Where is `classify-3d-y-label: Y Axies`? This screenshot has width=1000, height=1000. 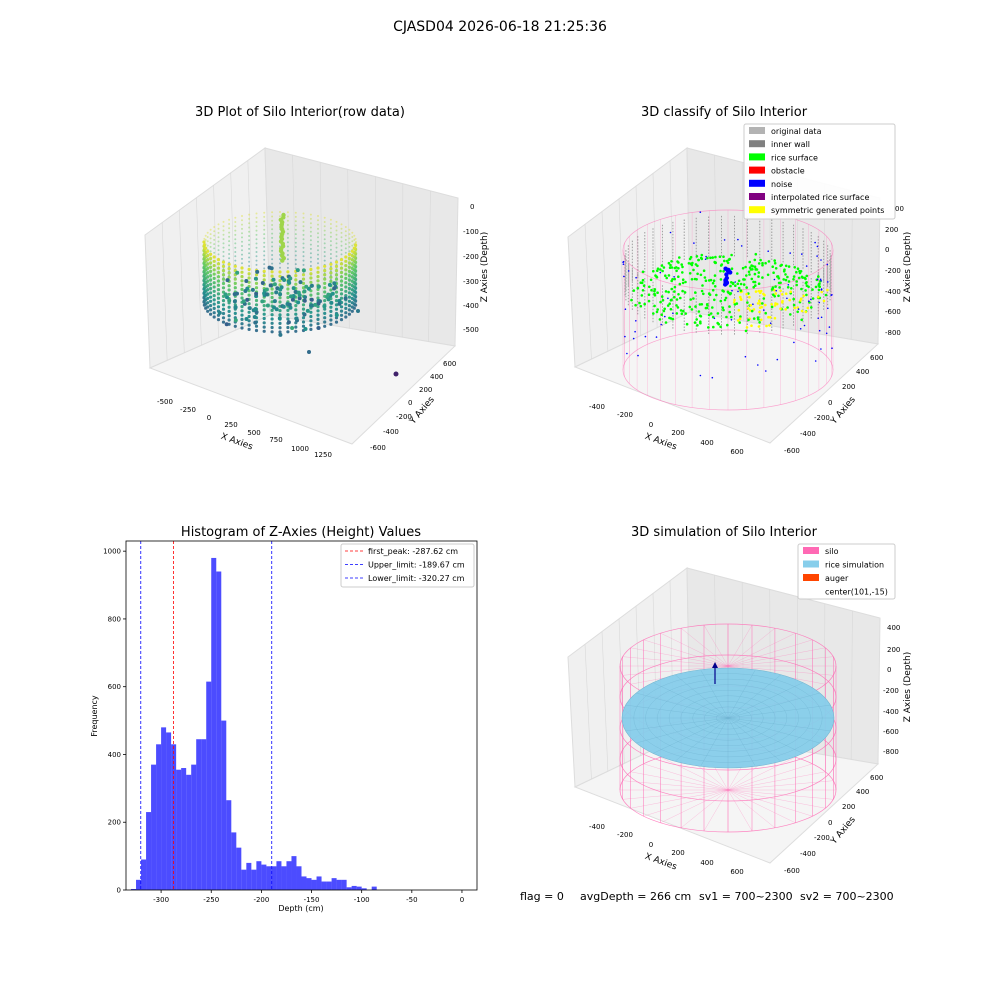 classify-3d-y-label: Y Axies is located at coordinates (843, 411).